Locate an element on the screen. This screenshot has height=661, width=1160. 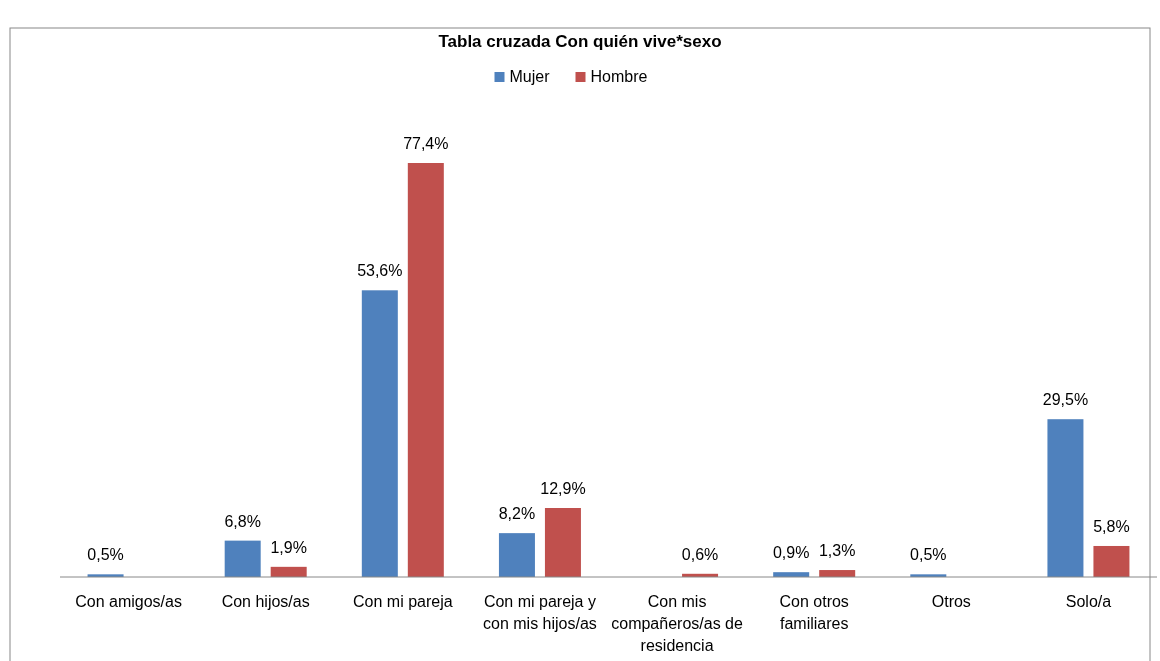
x-tick-label: Con mi pareja y con mis hijos/as is located at coordinates (540, 612).